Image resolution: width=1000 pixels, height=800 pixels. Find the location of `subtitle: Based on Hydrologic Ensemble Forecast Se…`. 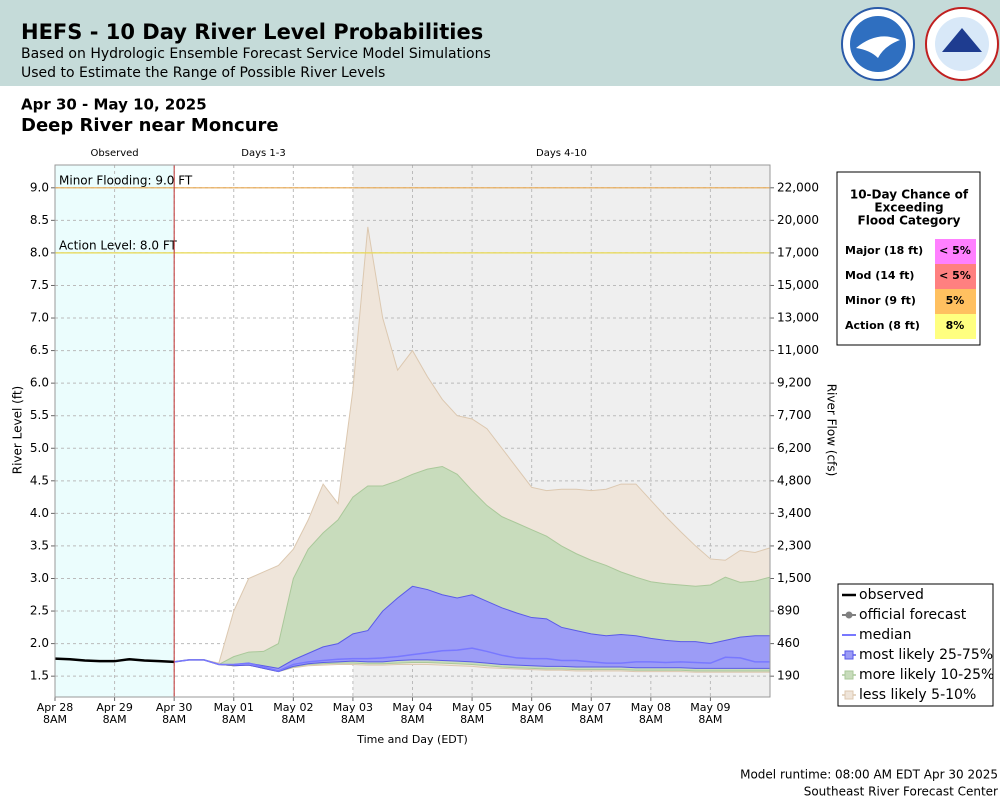

subtitle: Based on Hydrologic Ensemble Forecast Se… is located at coordinates (256, 54).